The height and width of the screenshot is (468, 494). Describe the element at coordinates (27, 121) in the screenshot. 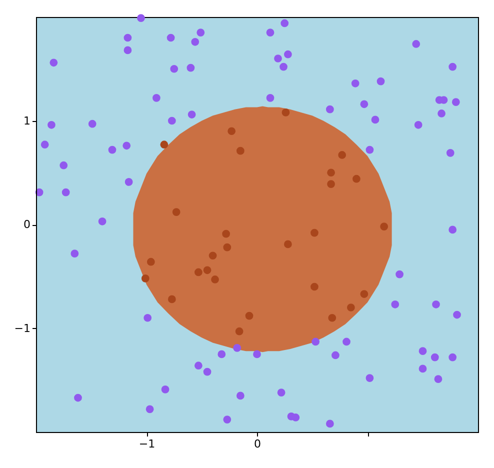

I see `y-tick-label: 1` at that location.